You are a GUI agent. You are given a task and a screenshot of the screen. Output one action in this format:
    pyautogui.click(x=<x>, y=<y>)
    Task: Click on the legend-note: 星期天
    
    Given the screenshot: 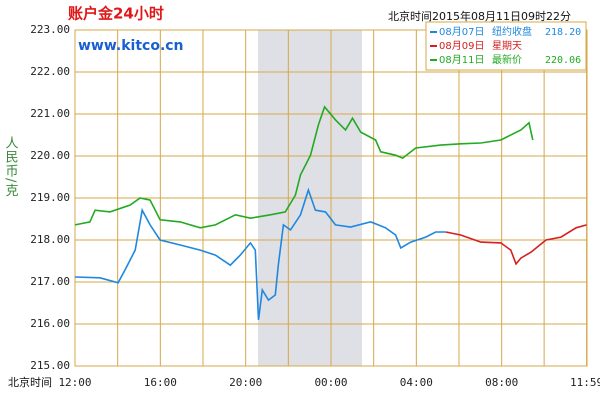 What is the action you would take?
    pyautogui.click(x=507, y=46)
    